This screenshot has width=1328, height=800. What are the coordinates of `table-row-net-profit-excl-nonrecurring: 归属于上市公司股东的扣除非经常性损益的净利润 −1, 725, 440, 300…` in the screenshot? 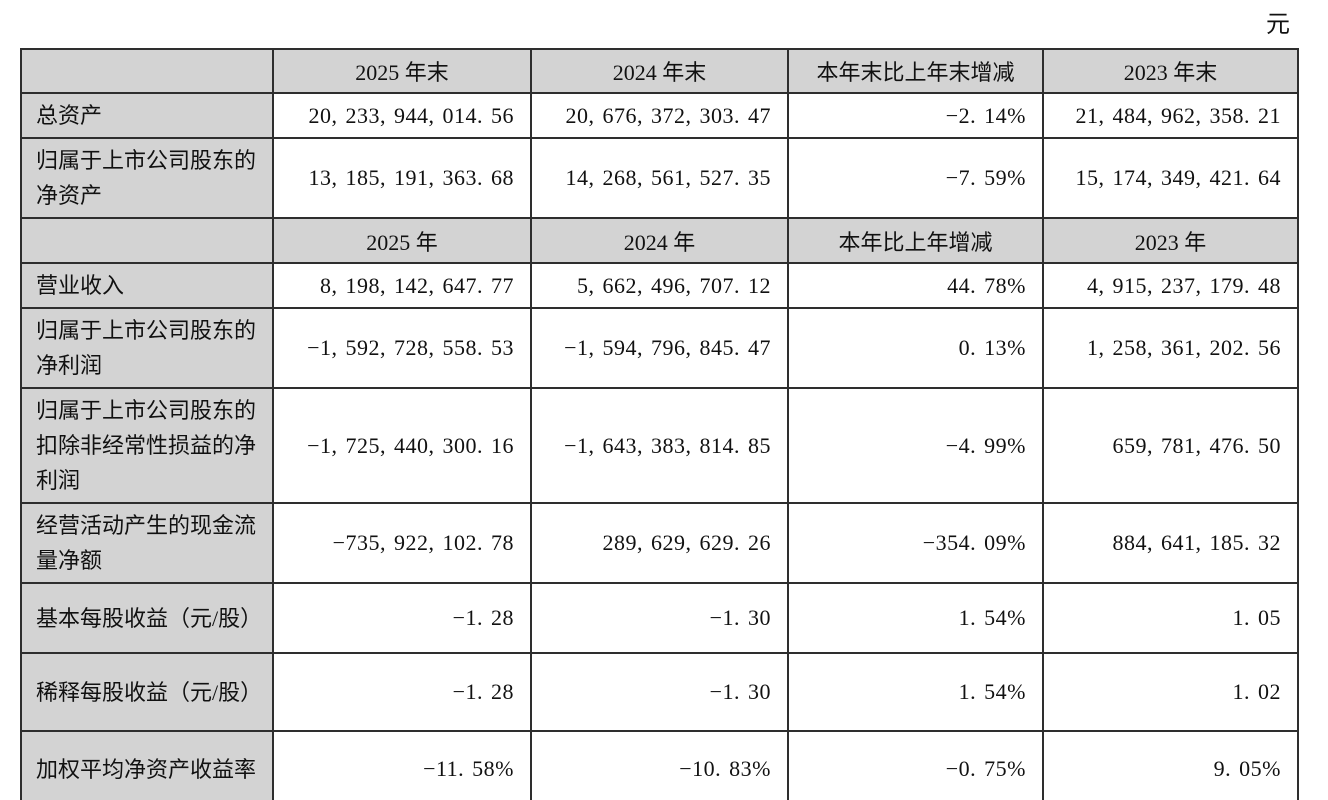 It's located at (659, 445).